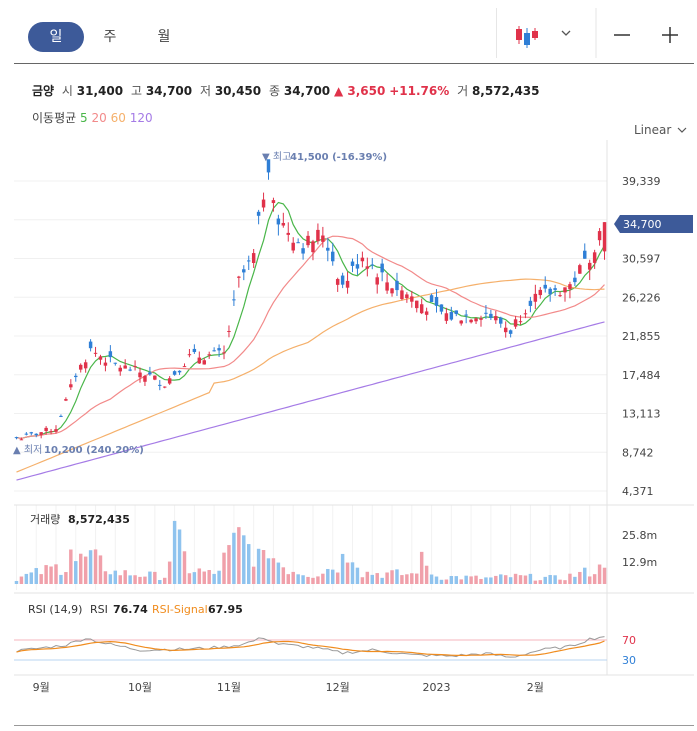  Describe the element at coordinates (99, 118) in the screenshot. I see `ma20-label: 20` at that location.